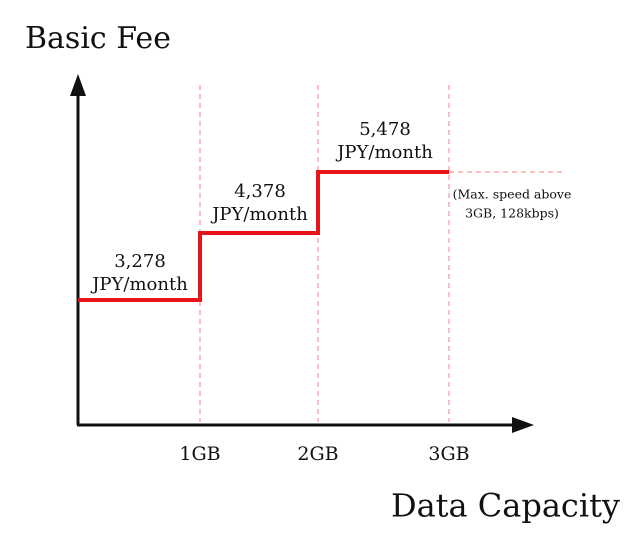 The height and width of the screenshot is (539, 640). I want to click on note-line: (Max. speed above, so click(512, 194).